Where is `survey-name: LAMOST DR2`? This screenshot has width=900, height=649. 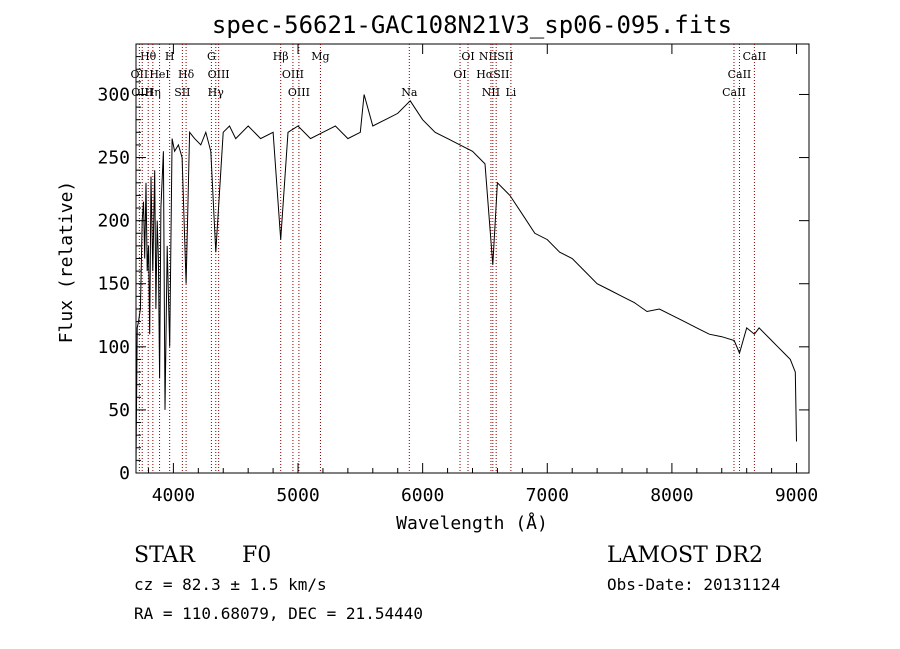 survey-name: LAMOST DR2 is located at coordinates (685, 555).